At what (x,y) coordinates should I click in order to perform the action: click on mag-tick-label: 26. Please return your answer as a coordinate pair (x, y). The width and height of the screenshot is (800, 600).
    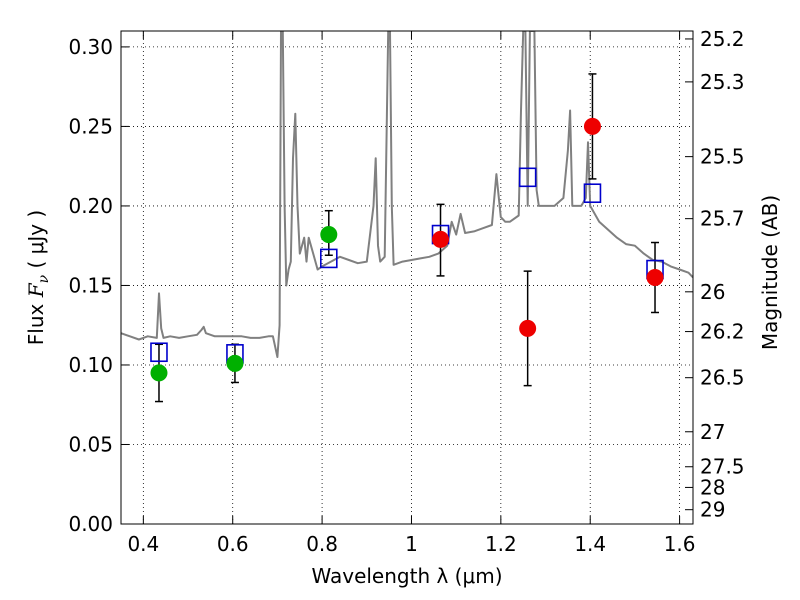
    Looking at the image, I should click on (712, 292).